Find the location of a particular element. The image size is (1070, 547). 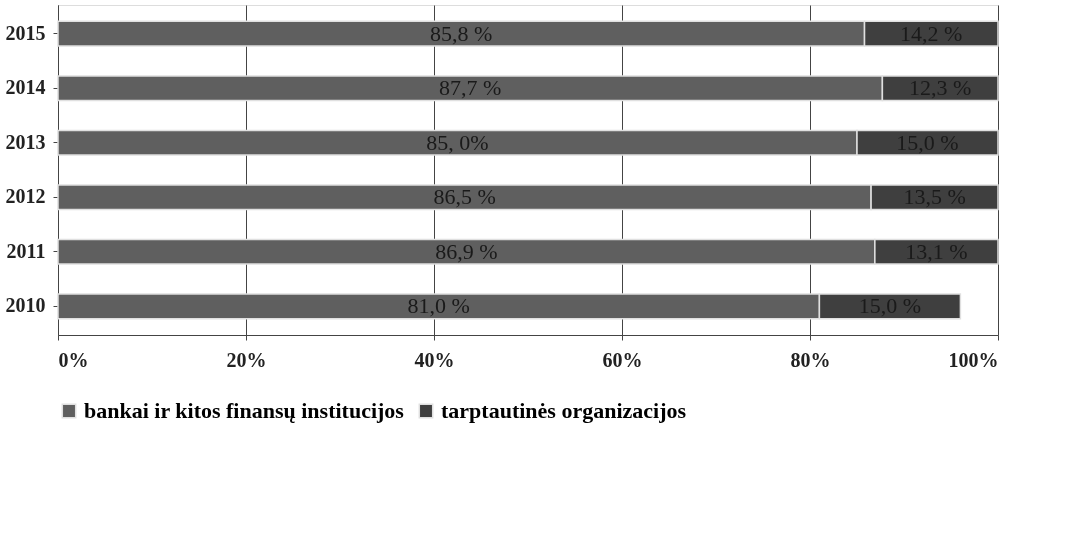

y-tick-label: 2011 is located at coordinates (26, 250).